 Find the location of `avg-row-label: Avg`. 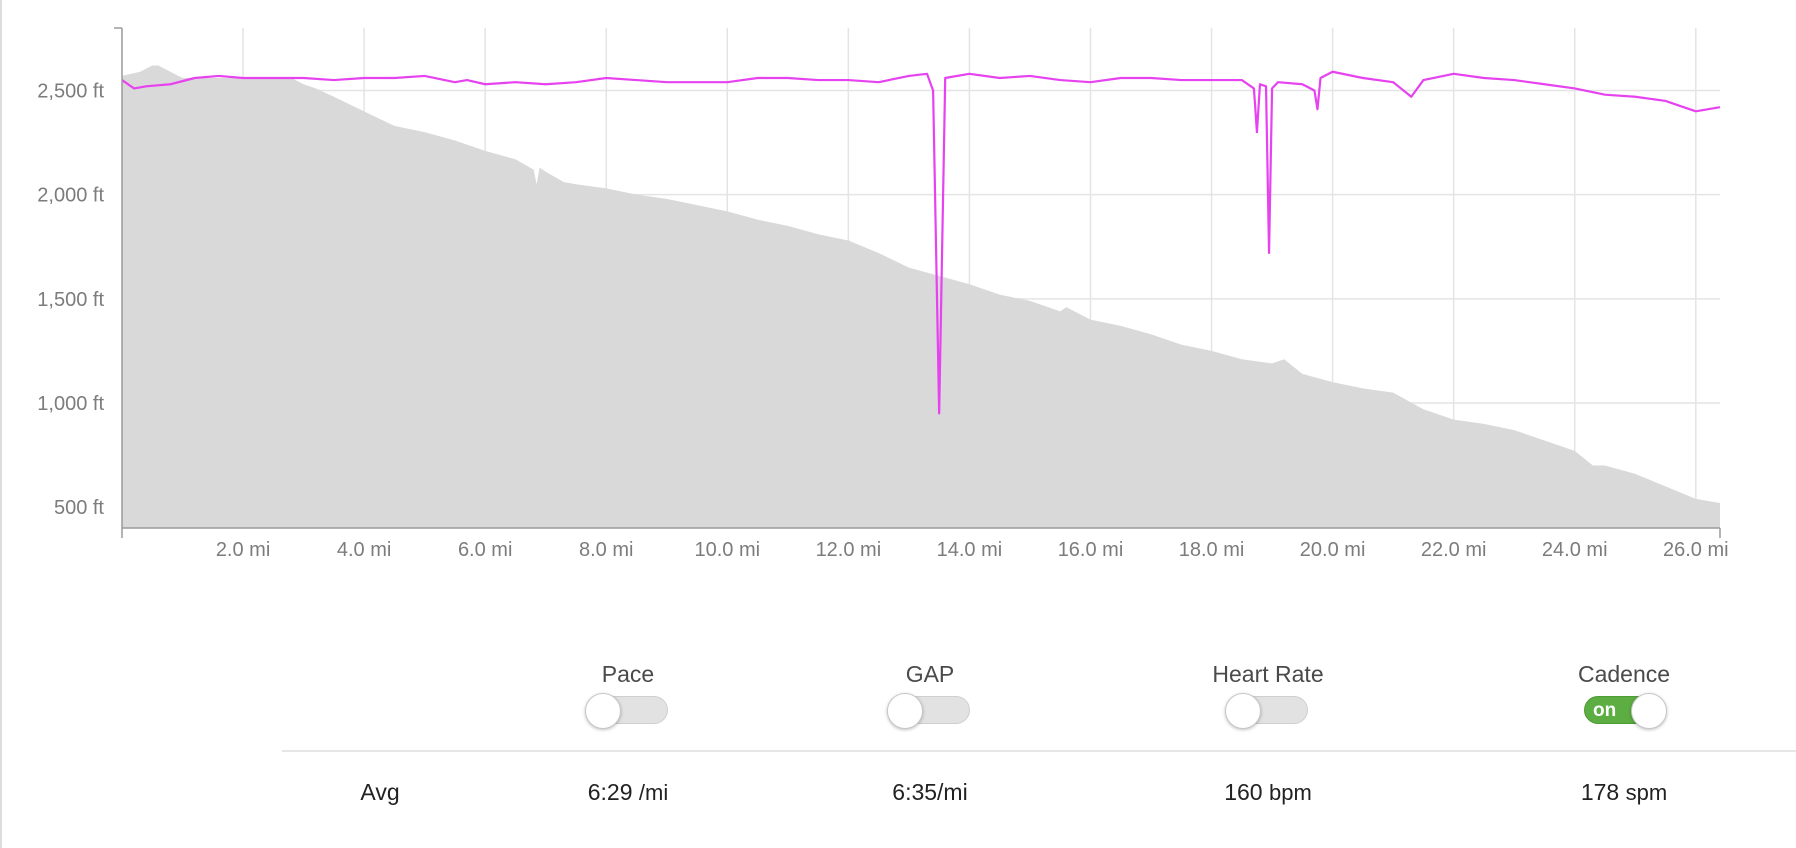

avg-row-label: Avg is located at coordinates (380, 792).